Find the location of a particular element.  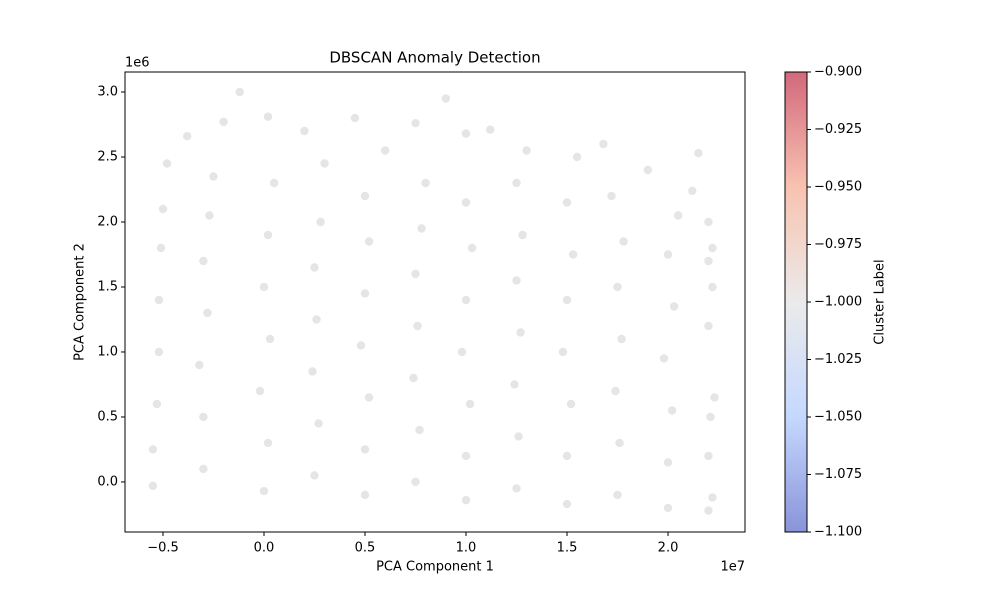

x-tick-label: 0.5 is located at coordinates (365, 548).